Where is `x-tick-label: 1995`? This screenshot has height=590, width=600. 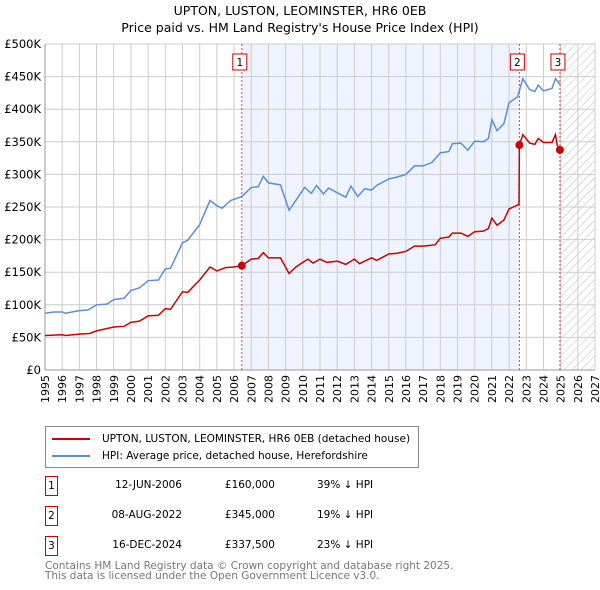
x-tick-label: 1995 is located at coordinates (45, 389).